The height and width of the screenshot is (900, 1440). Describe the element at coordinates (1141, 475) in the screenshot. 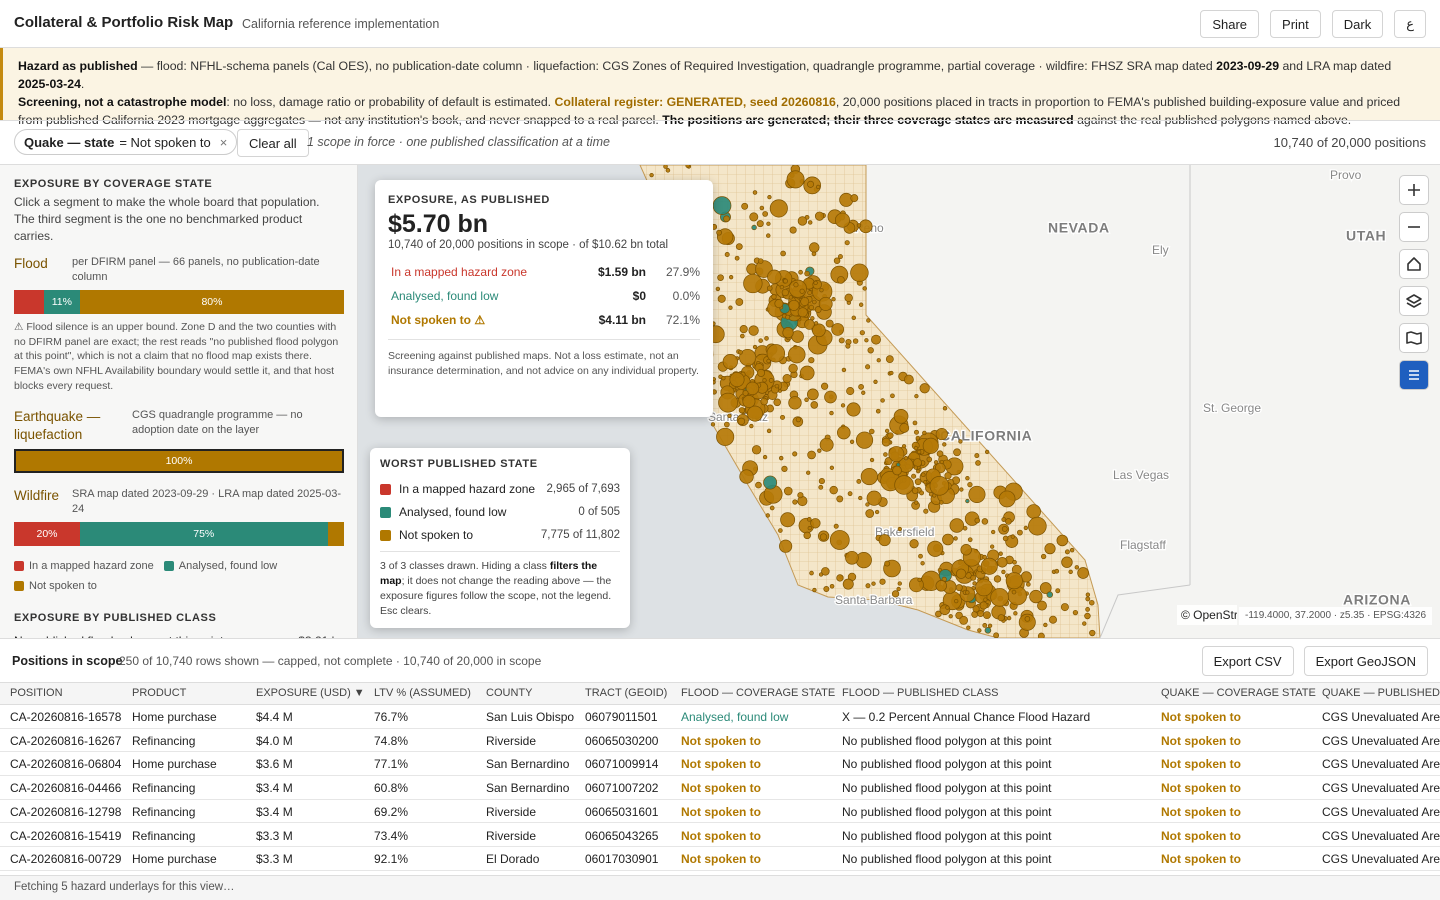

I see `map-label: Las Vegas` at that location.